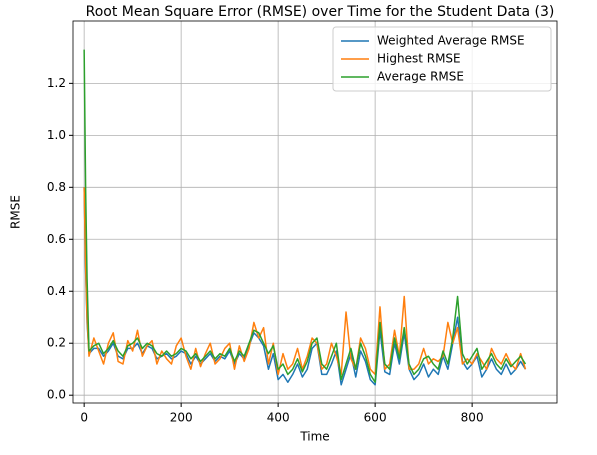 Image resolution: width=597 pixels, height=455 pixels. What do you see at coordinates (278, 418) in the screenshot?
I see `x-tick-label: 400` at bounding box center [278, 418].